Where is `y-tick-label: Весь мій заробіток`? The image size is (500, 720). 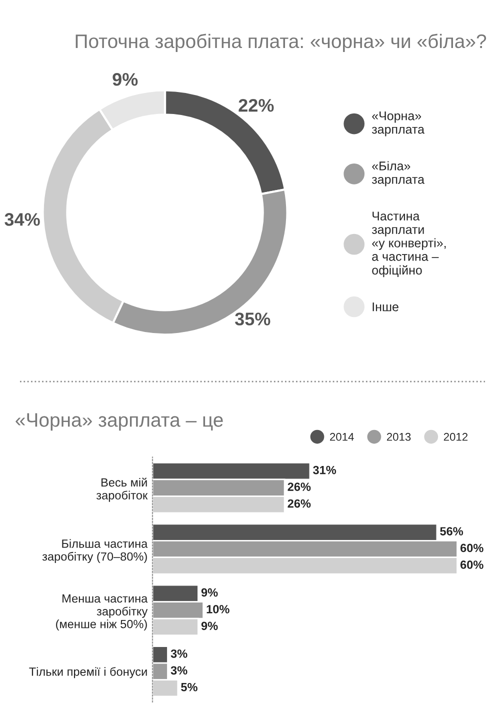
y-tick-label: Весь мій заробіток is located at coordinates (122, 490).